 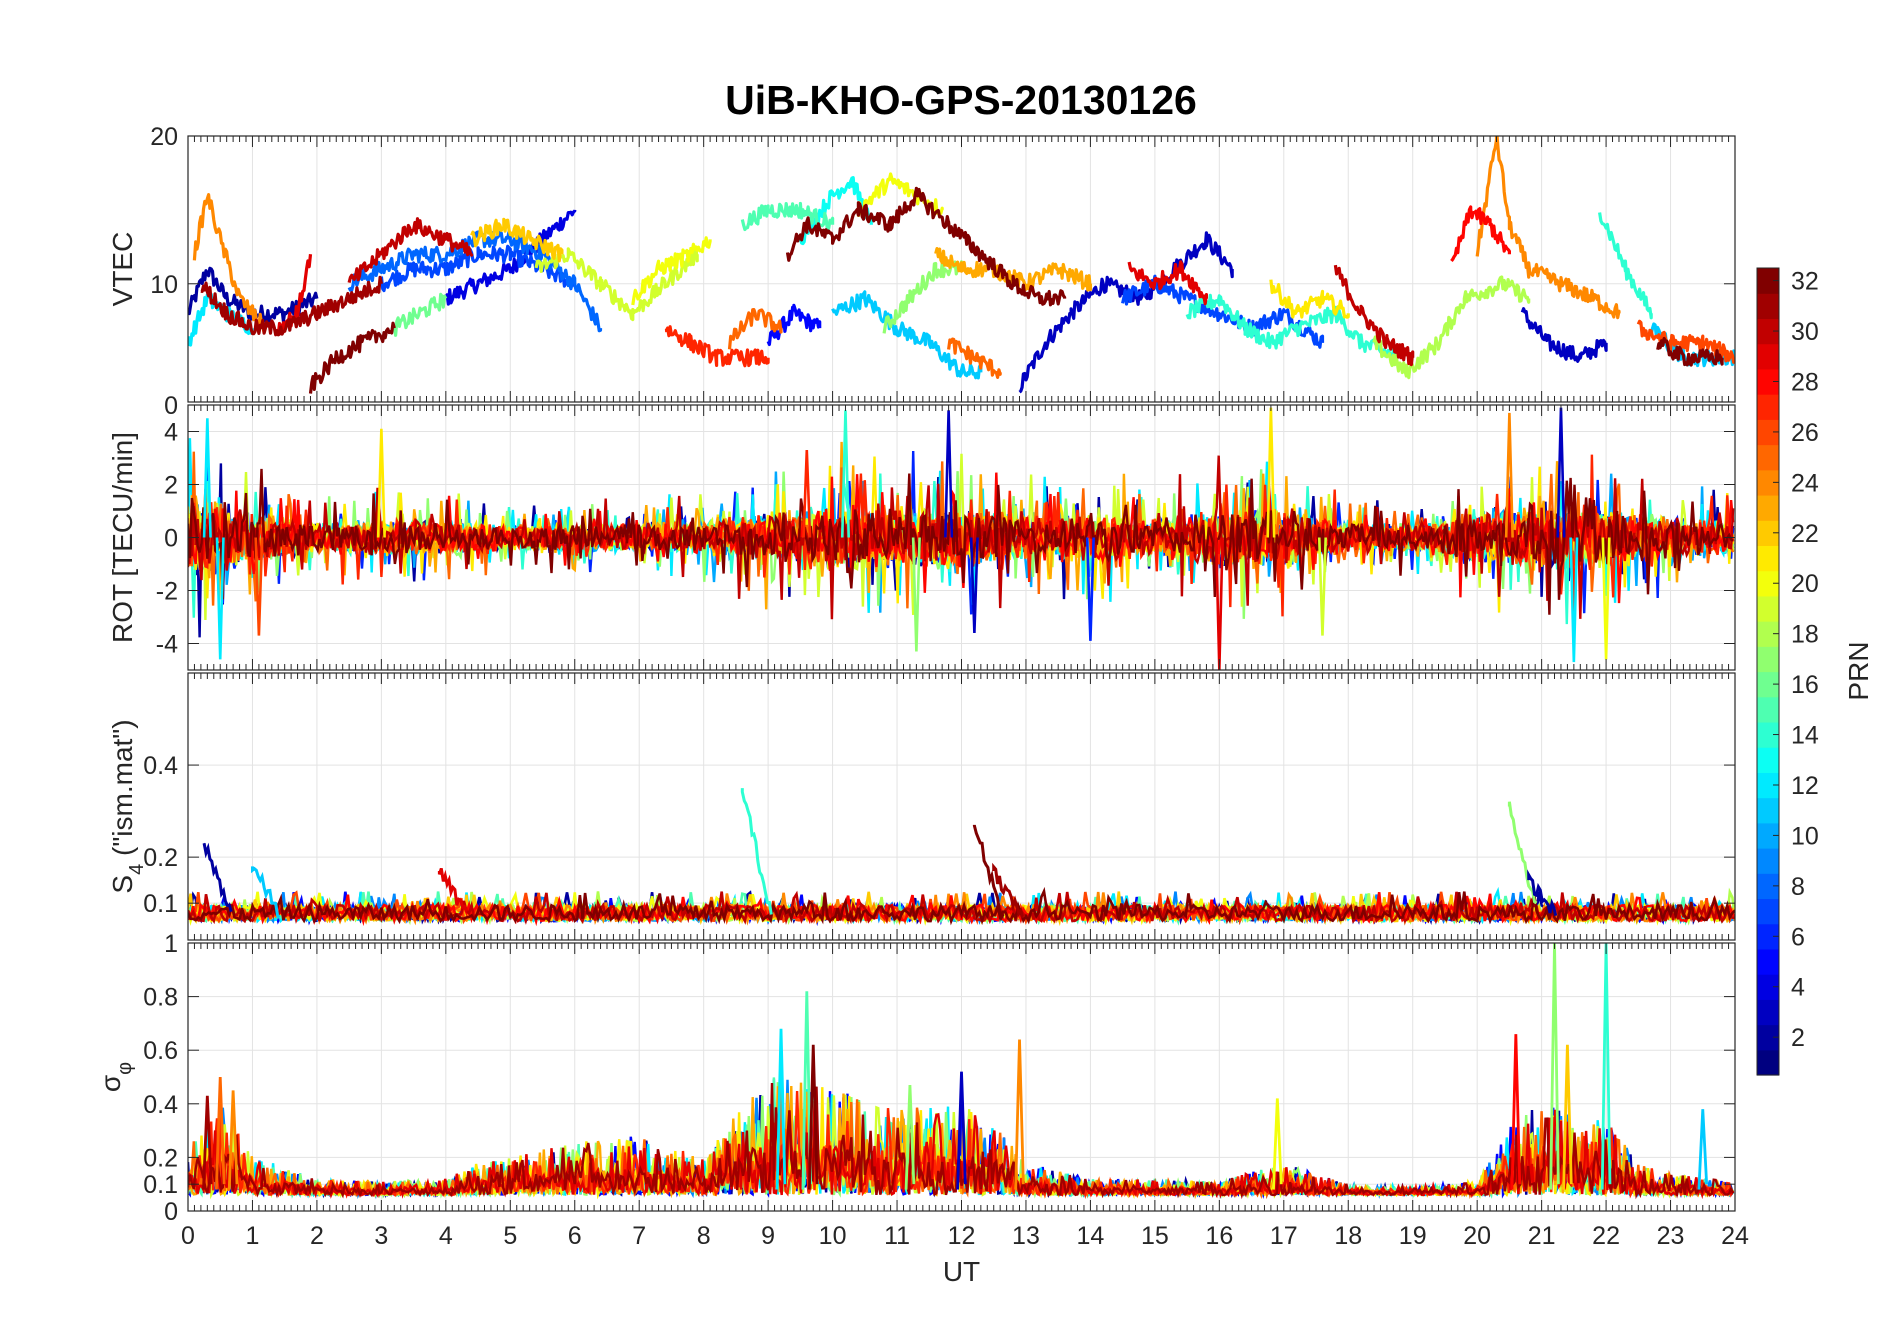 What do you see at coordinates (1026, 1236) in the screenshot?
I see `x-tick-label: 13` at bounding box center [1026, 1236].